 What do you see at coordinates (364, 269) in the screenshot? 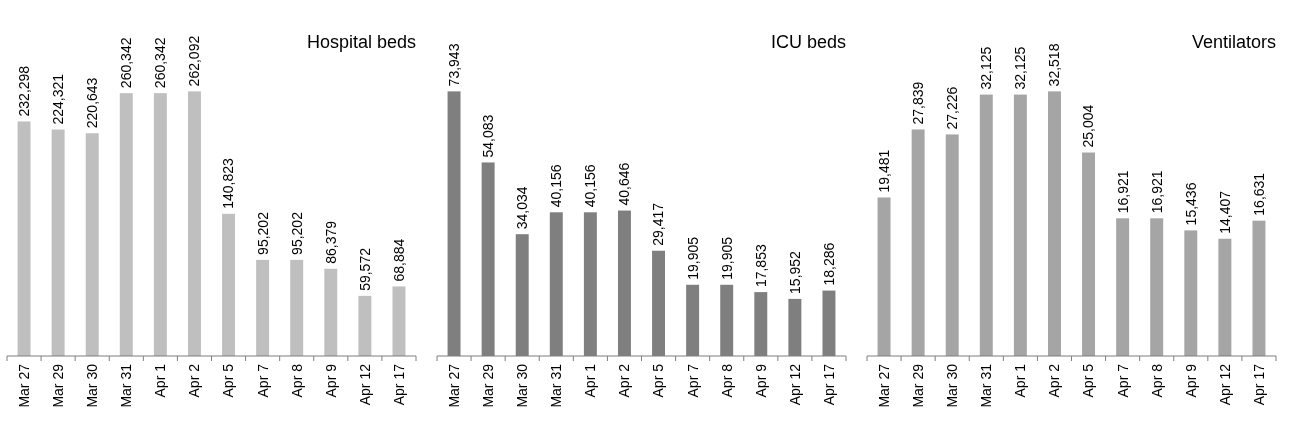
I see `data-label: 59,572` at bounding box center [364, 269].